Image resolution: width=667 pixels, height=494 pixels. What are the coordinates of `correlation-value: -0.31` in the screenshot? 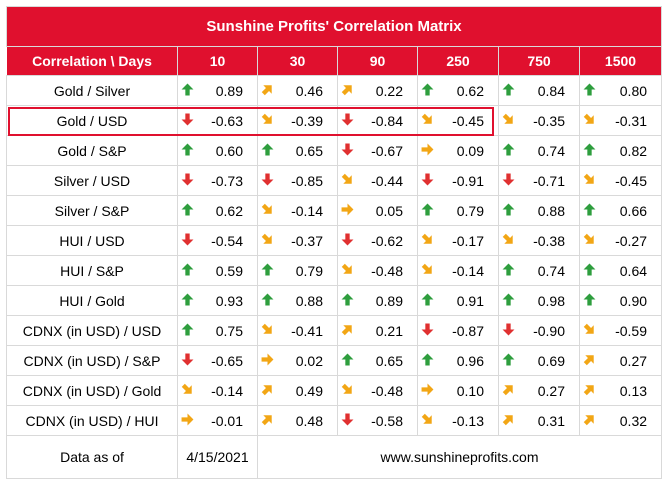 It's located at (631, 121).